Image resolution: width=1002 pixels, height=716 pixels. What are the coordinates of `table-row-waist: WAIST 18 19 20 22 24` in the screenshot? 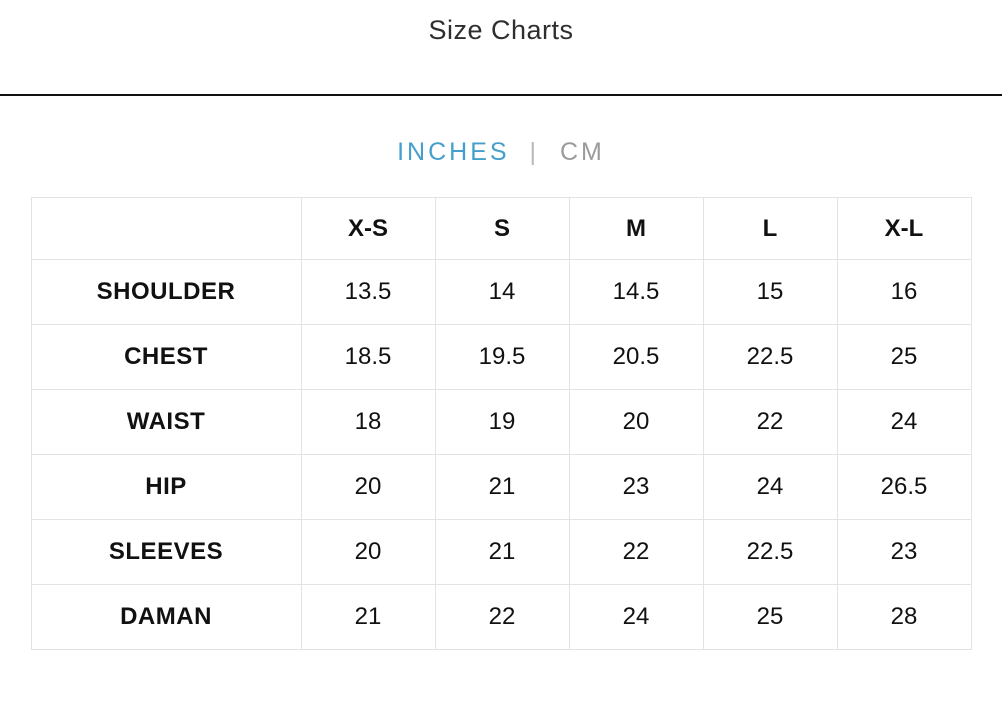 It's located at (501, 422).